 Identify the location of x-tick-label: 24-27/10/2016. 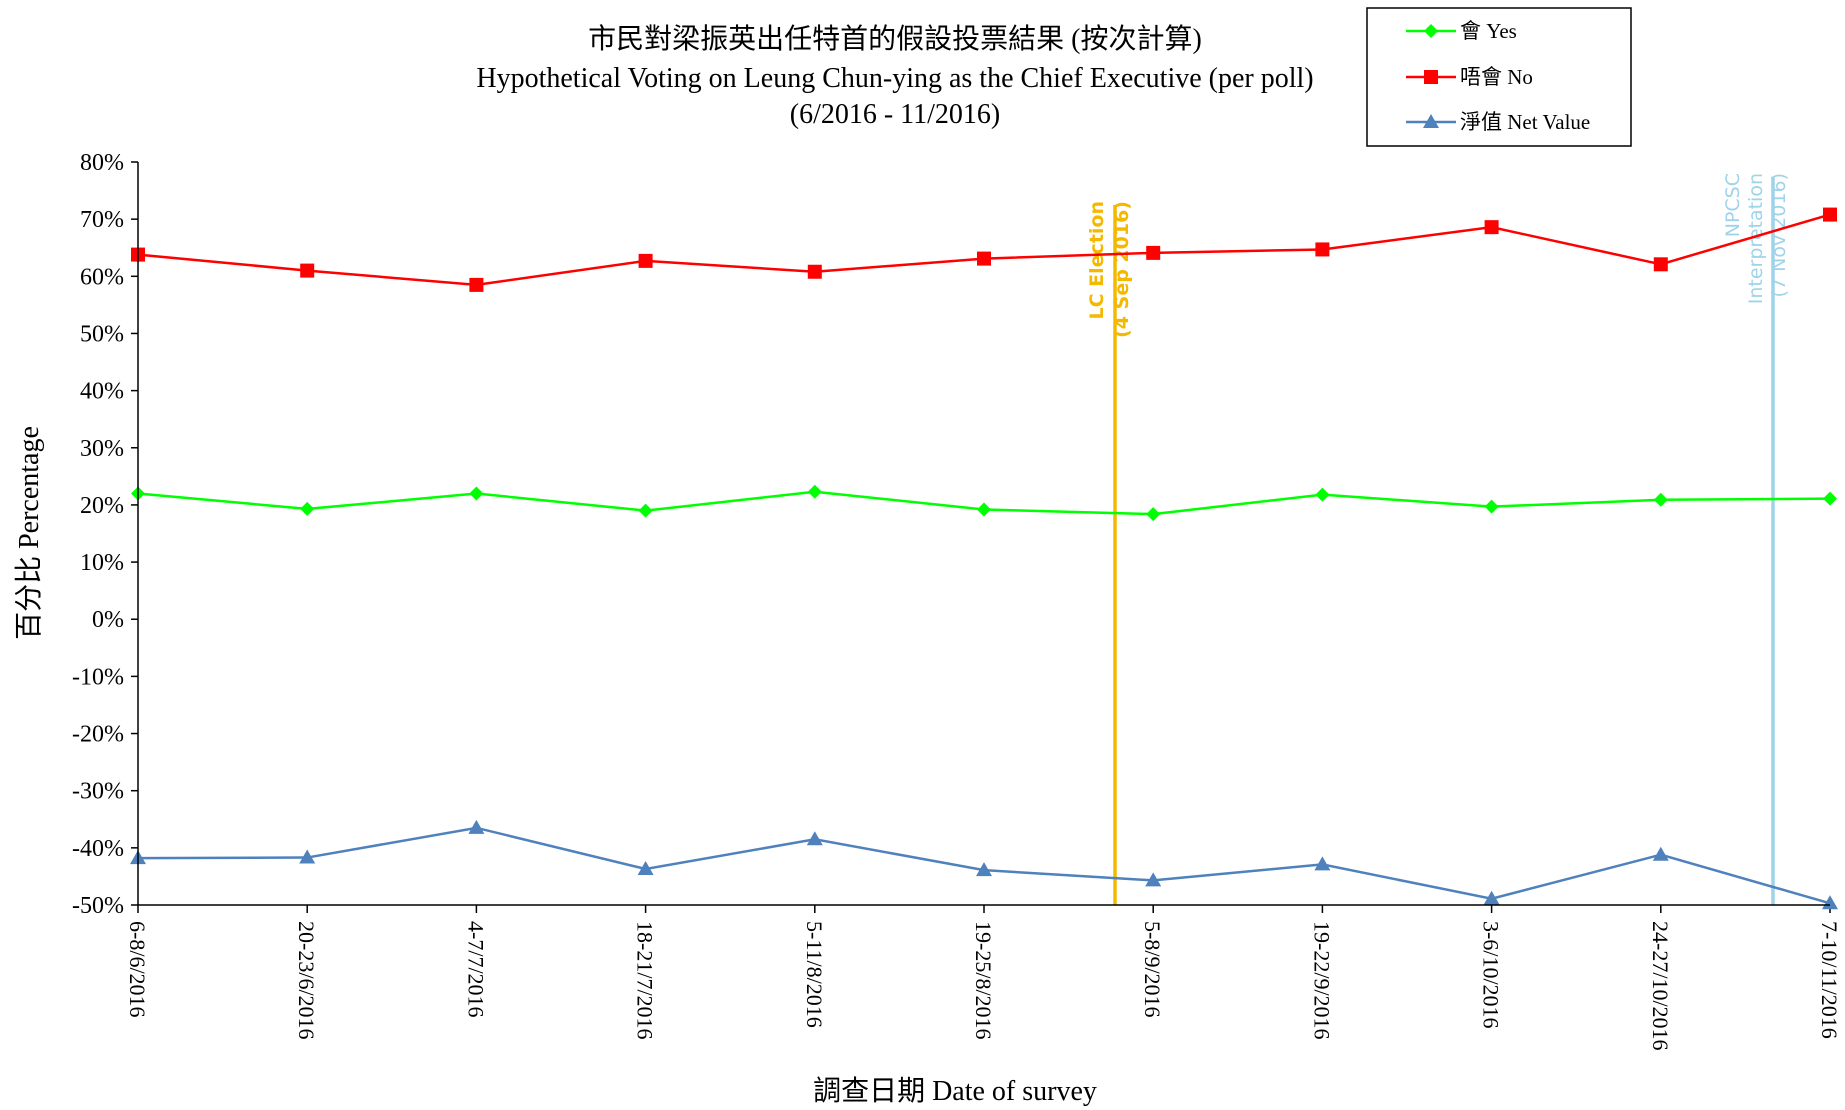
(1660, 986).